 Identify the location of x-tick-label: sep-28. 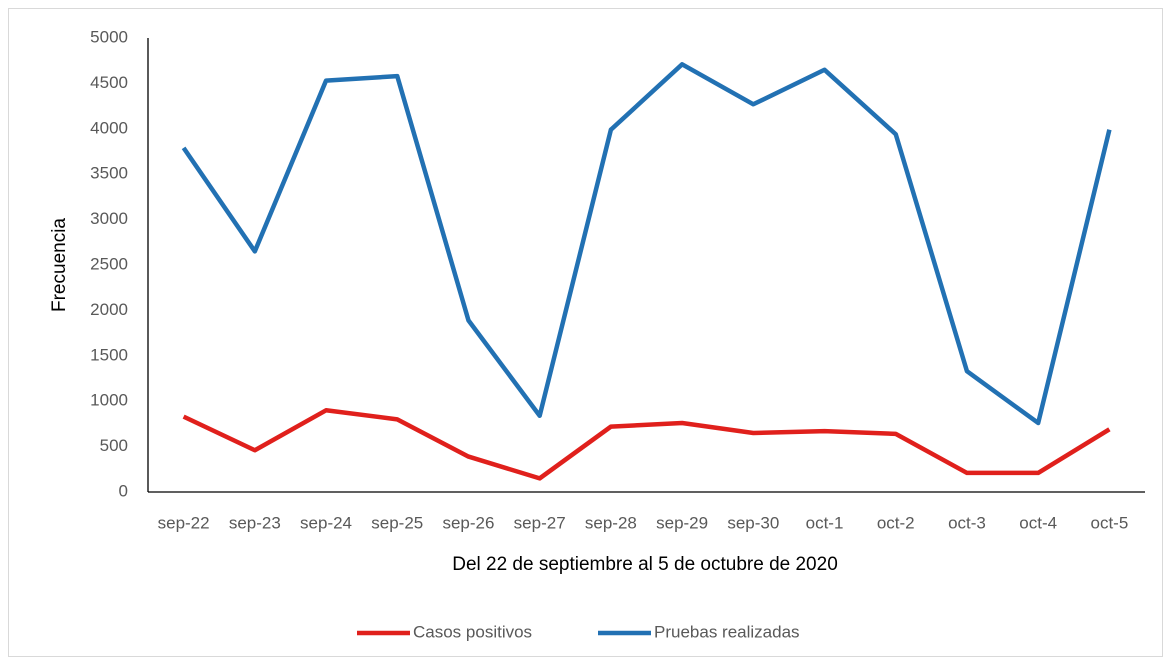
(611, 522).